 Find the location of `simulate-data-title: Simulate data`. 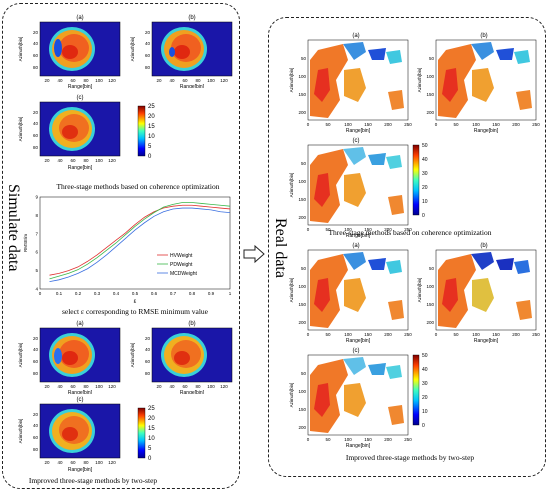

simulate-data-title: Simulate data is located at coordinates (13, 228).